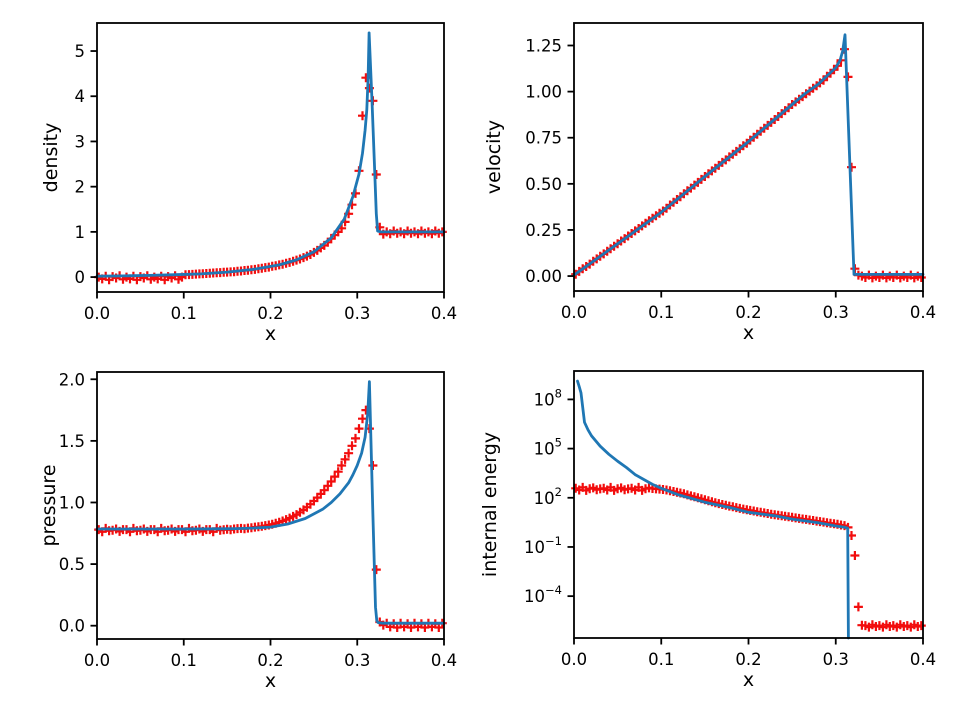 The width and height of the screenshot is (960, 720). What do you see at coordinates (51, 158) in the screenshot?
I see `y-axis-label-density: density` at bounding box center [51, 158].